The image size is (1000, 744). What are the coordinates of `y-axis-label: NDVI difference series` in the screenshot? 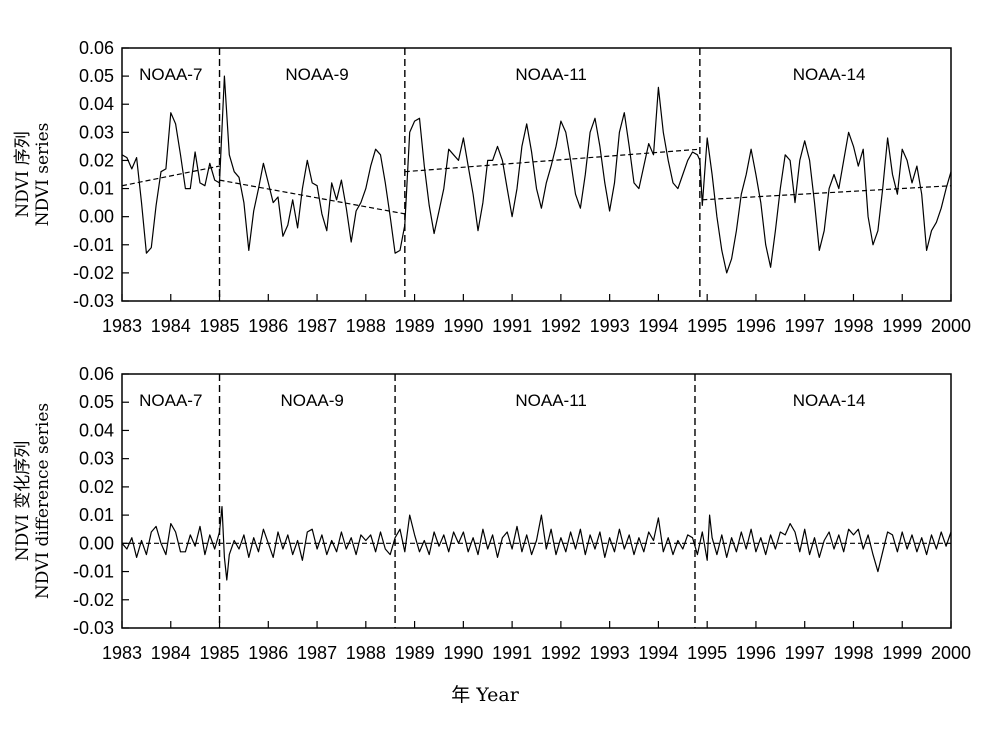 It's located at (43, 501).